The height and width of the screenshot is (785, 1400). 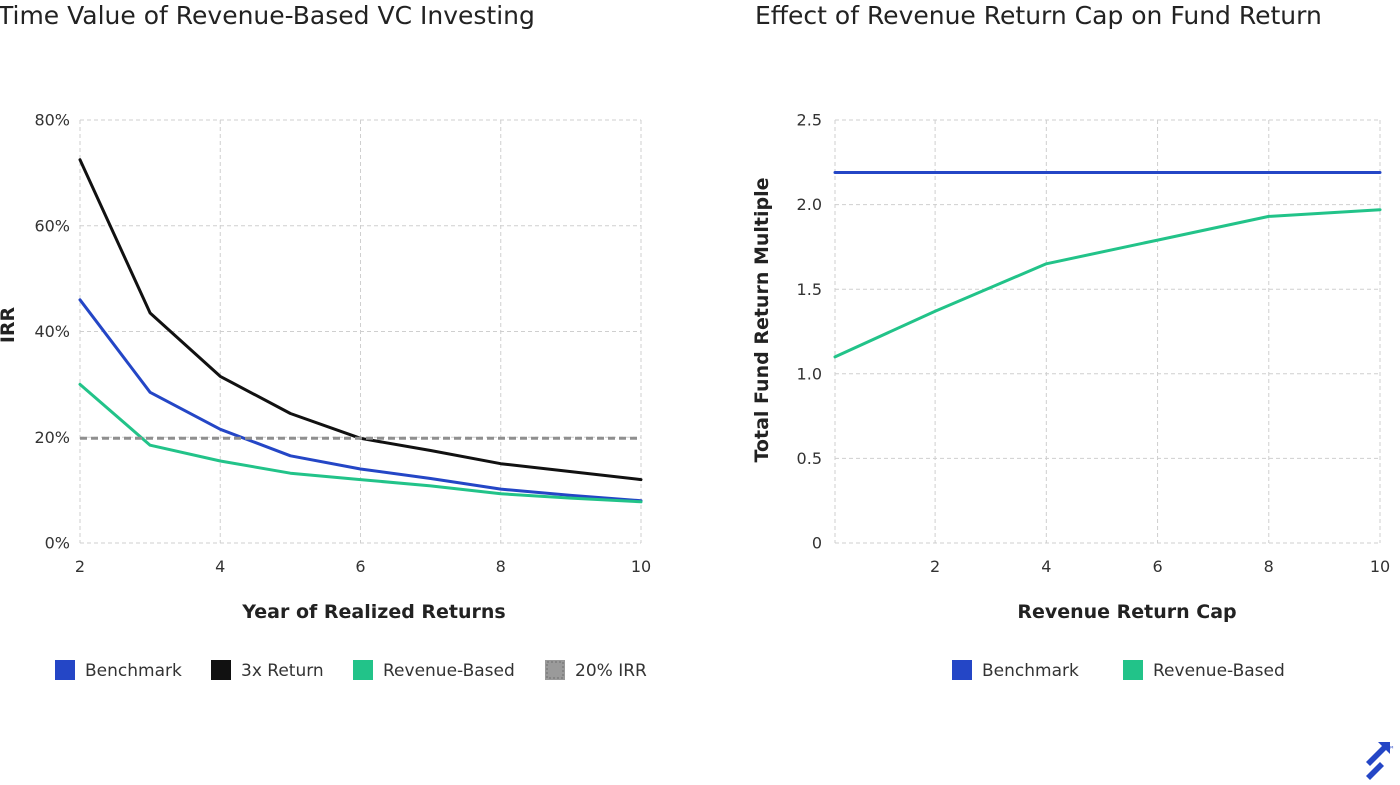 I want to click on chart-title: Time Value of Revenue-Based VC Investing, so click(x=267, y=15).